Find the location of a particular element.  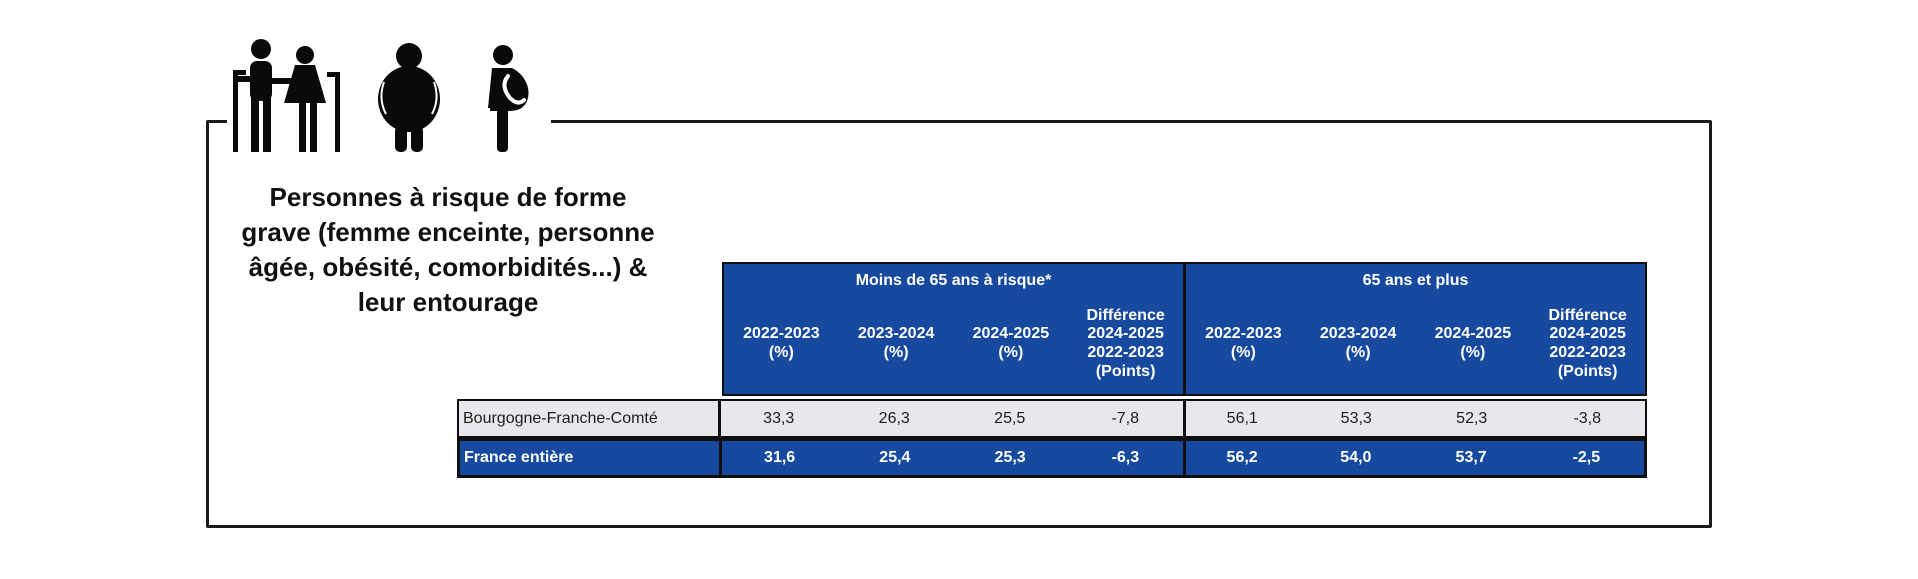

table-cell: 56,1 is located at coordinates (1241, 418).